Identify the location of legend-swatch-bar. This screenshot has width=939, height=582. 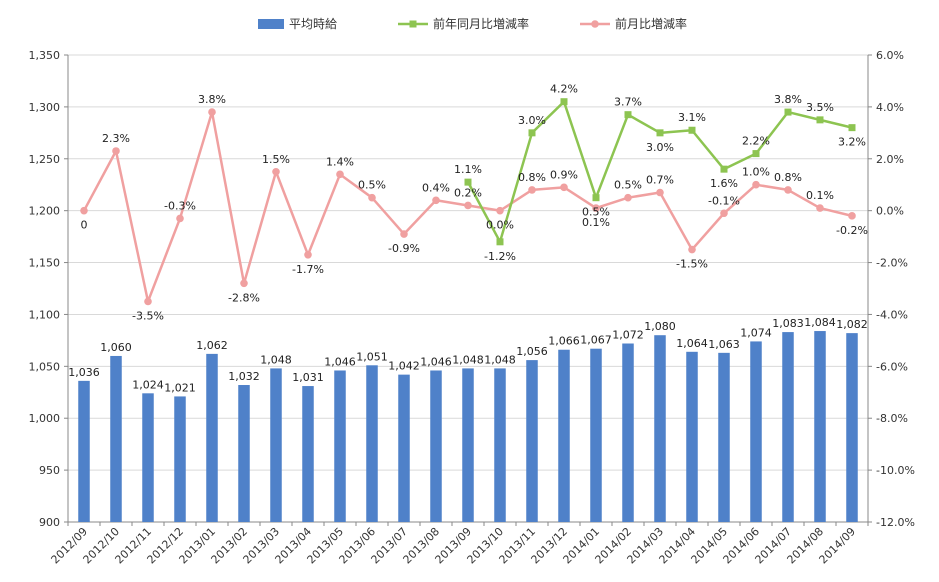
(271, 24).